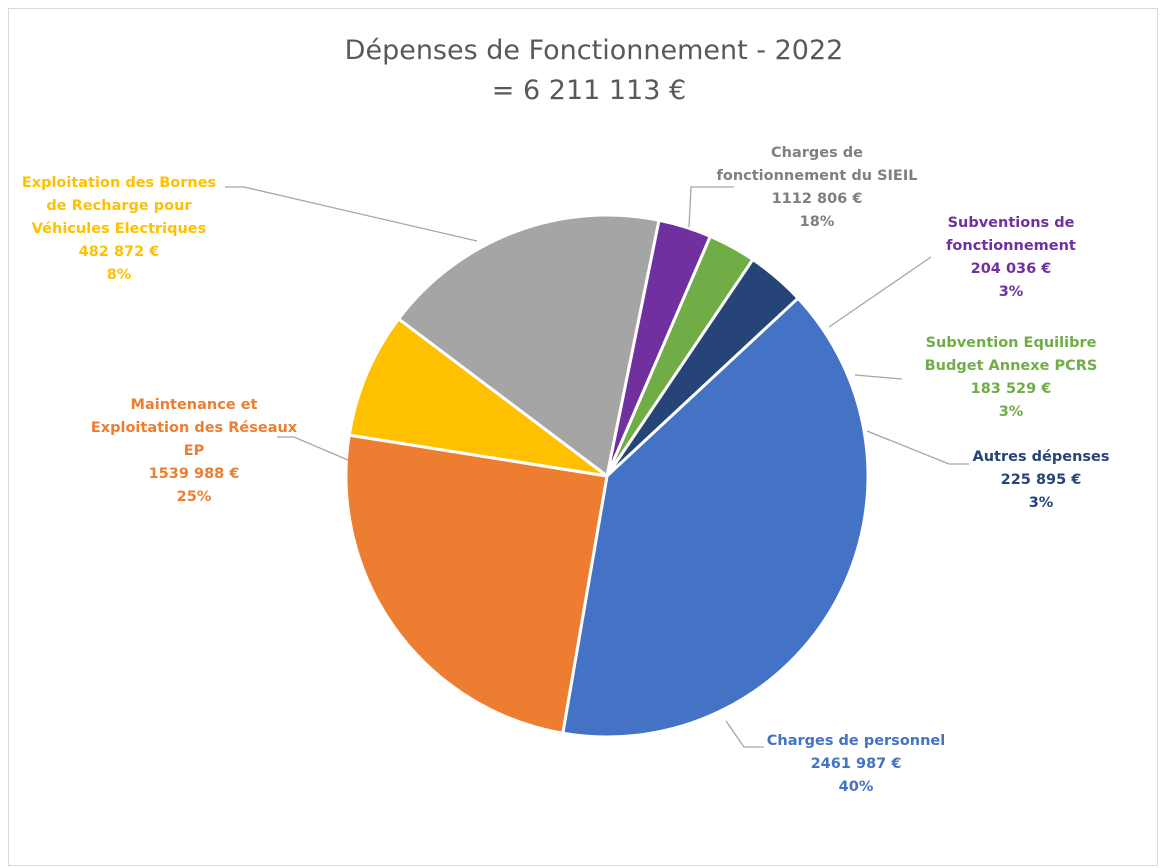 Image resolution: width=1162 pixels, height=868 pixels. What do you see at coordinates (1011, 223) in the screenshot?
I see `slice-label-line: Subventions de` at bounding box center [1011, 223].